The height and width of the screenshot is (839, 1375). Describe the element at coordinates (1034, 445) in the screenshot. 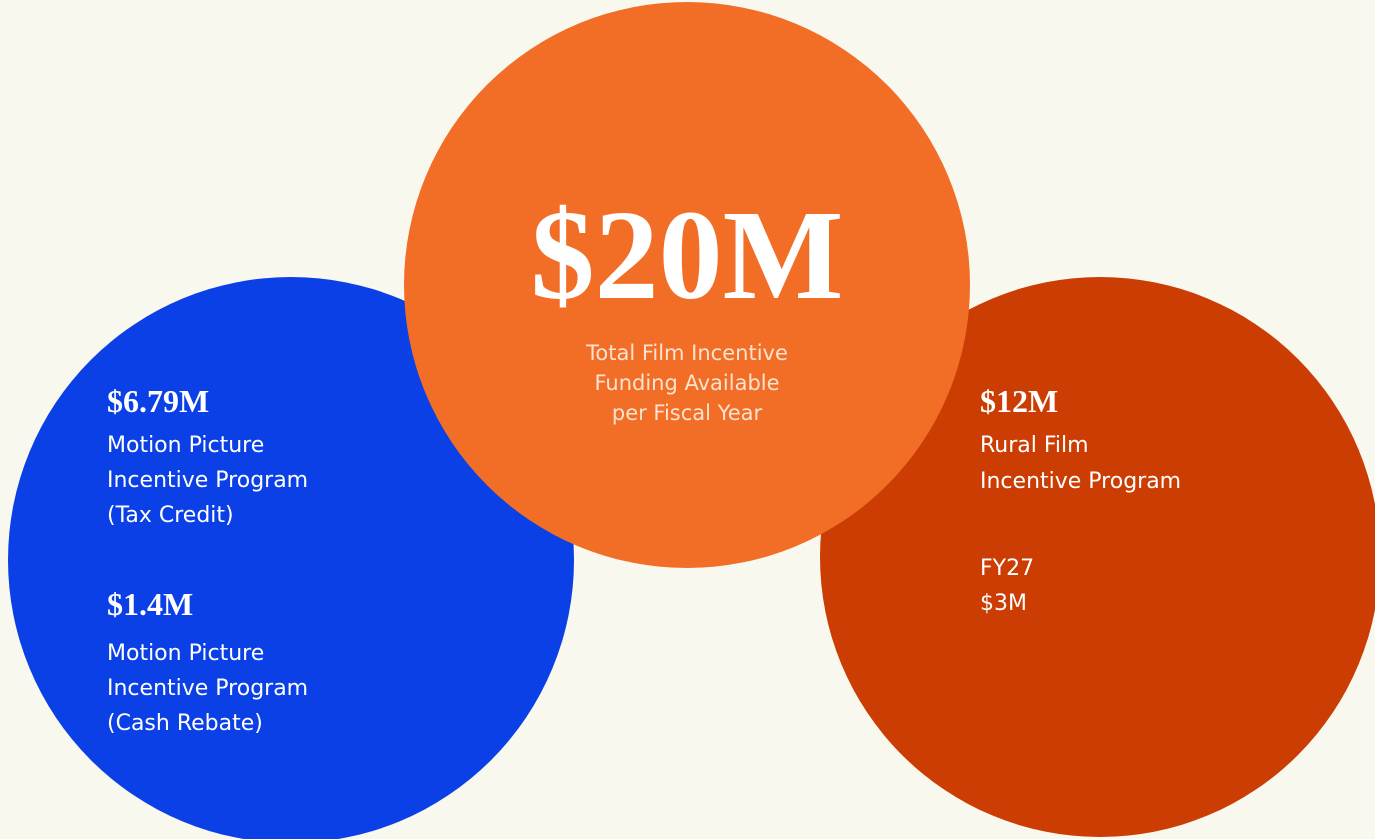

I see `program-description: Rural Film` at that location.